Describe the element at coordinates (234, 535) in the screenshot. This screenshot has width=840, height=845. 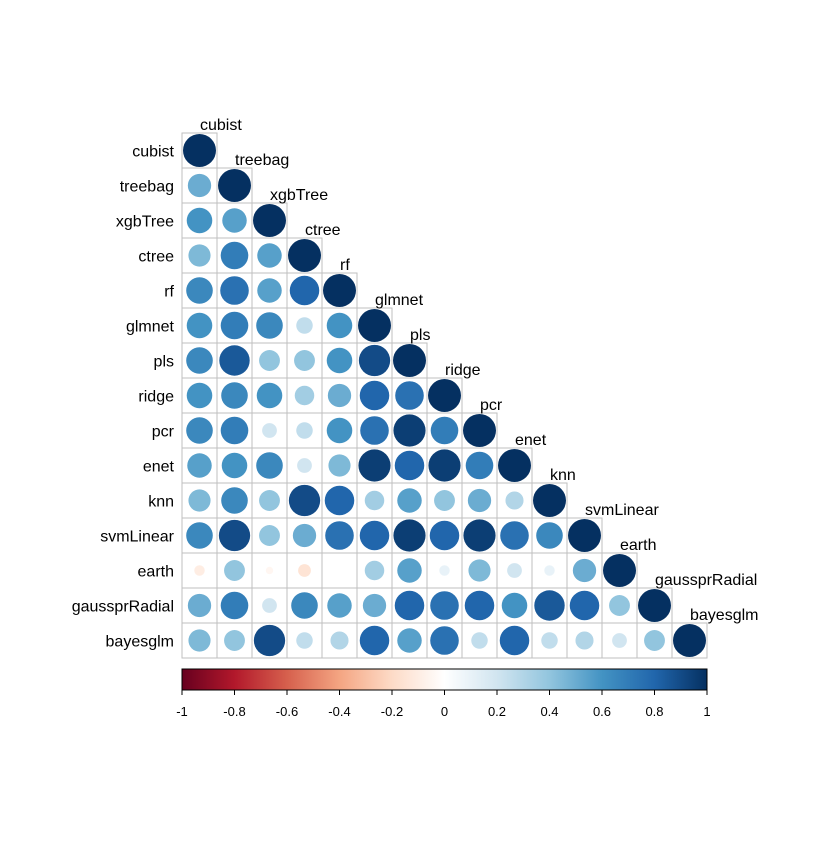
I see `corr-circle-svmLinear-treebag` at that location.